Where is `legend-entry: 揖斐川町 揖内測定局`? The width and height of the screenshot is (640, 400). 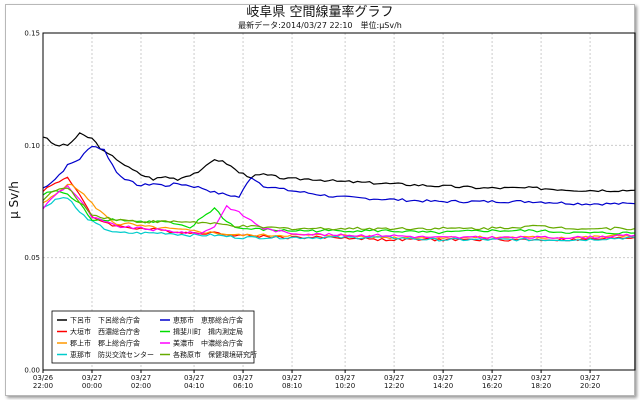 legend-entry: 揖斐川町 揖内測定局 is located at coordinates (208, 331).